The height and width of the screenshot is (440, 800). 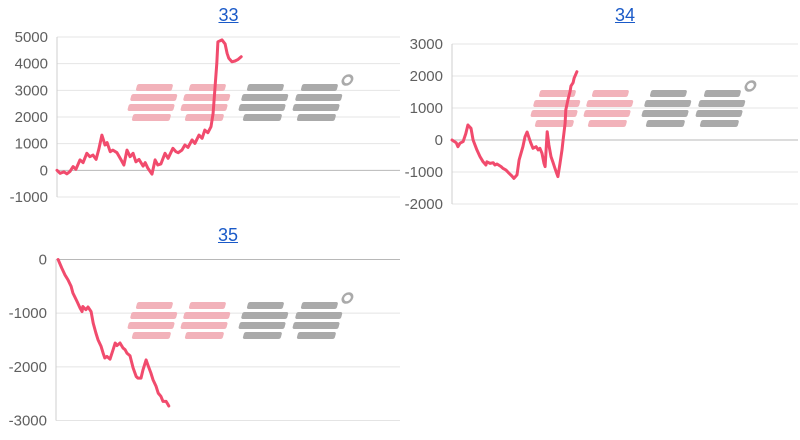 I want to click on y-axis-tick-label: -3000, so click(x=28, y=421).